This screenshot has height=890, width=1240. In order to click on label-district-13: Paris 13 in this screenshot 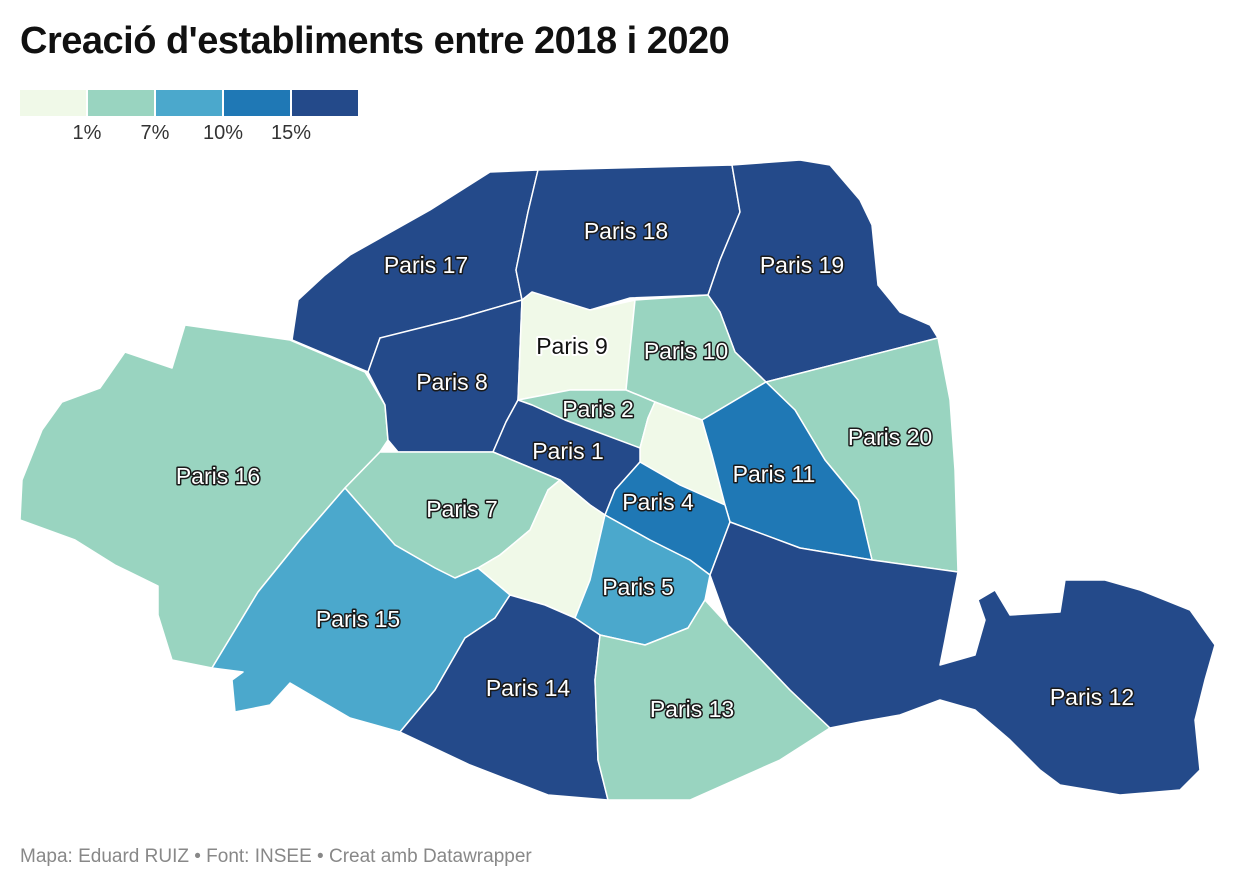, I will do `click(692, 709)`.